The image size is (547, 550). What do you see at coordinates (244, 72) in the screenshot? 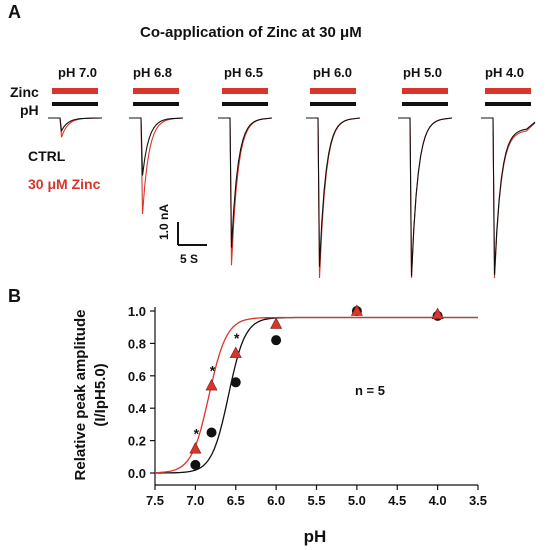
I see `ph-label-3: pH 6.5` at bounding box center [244, 72].